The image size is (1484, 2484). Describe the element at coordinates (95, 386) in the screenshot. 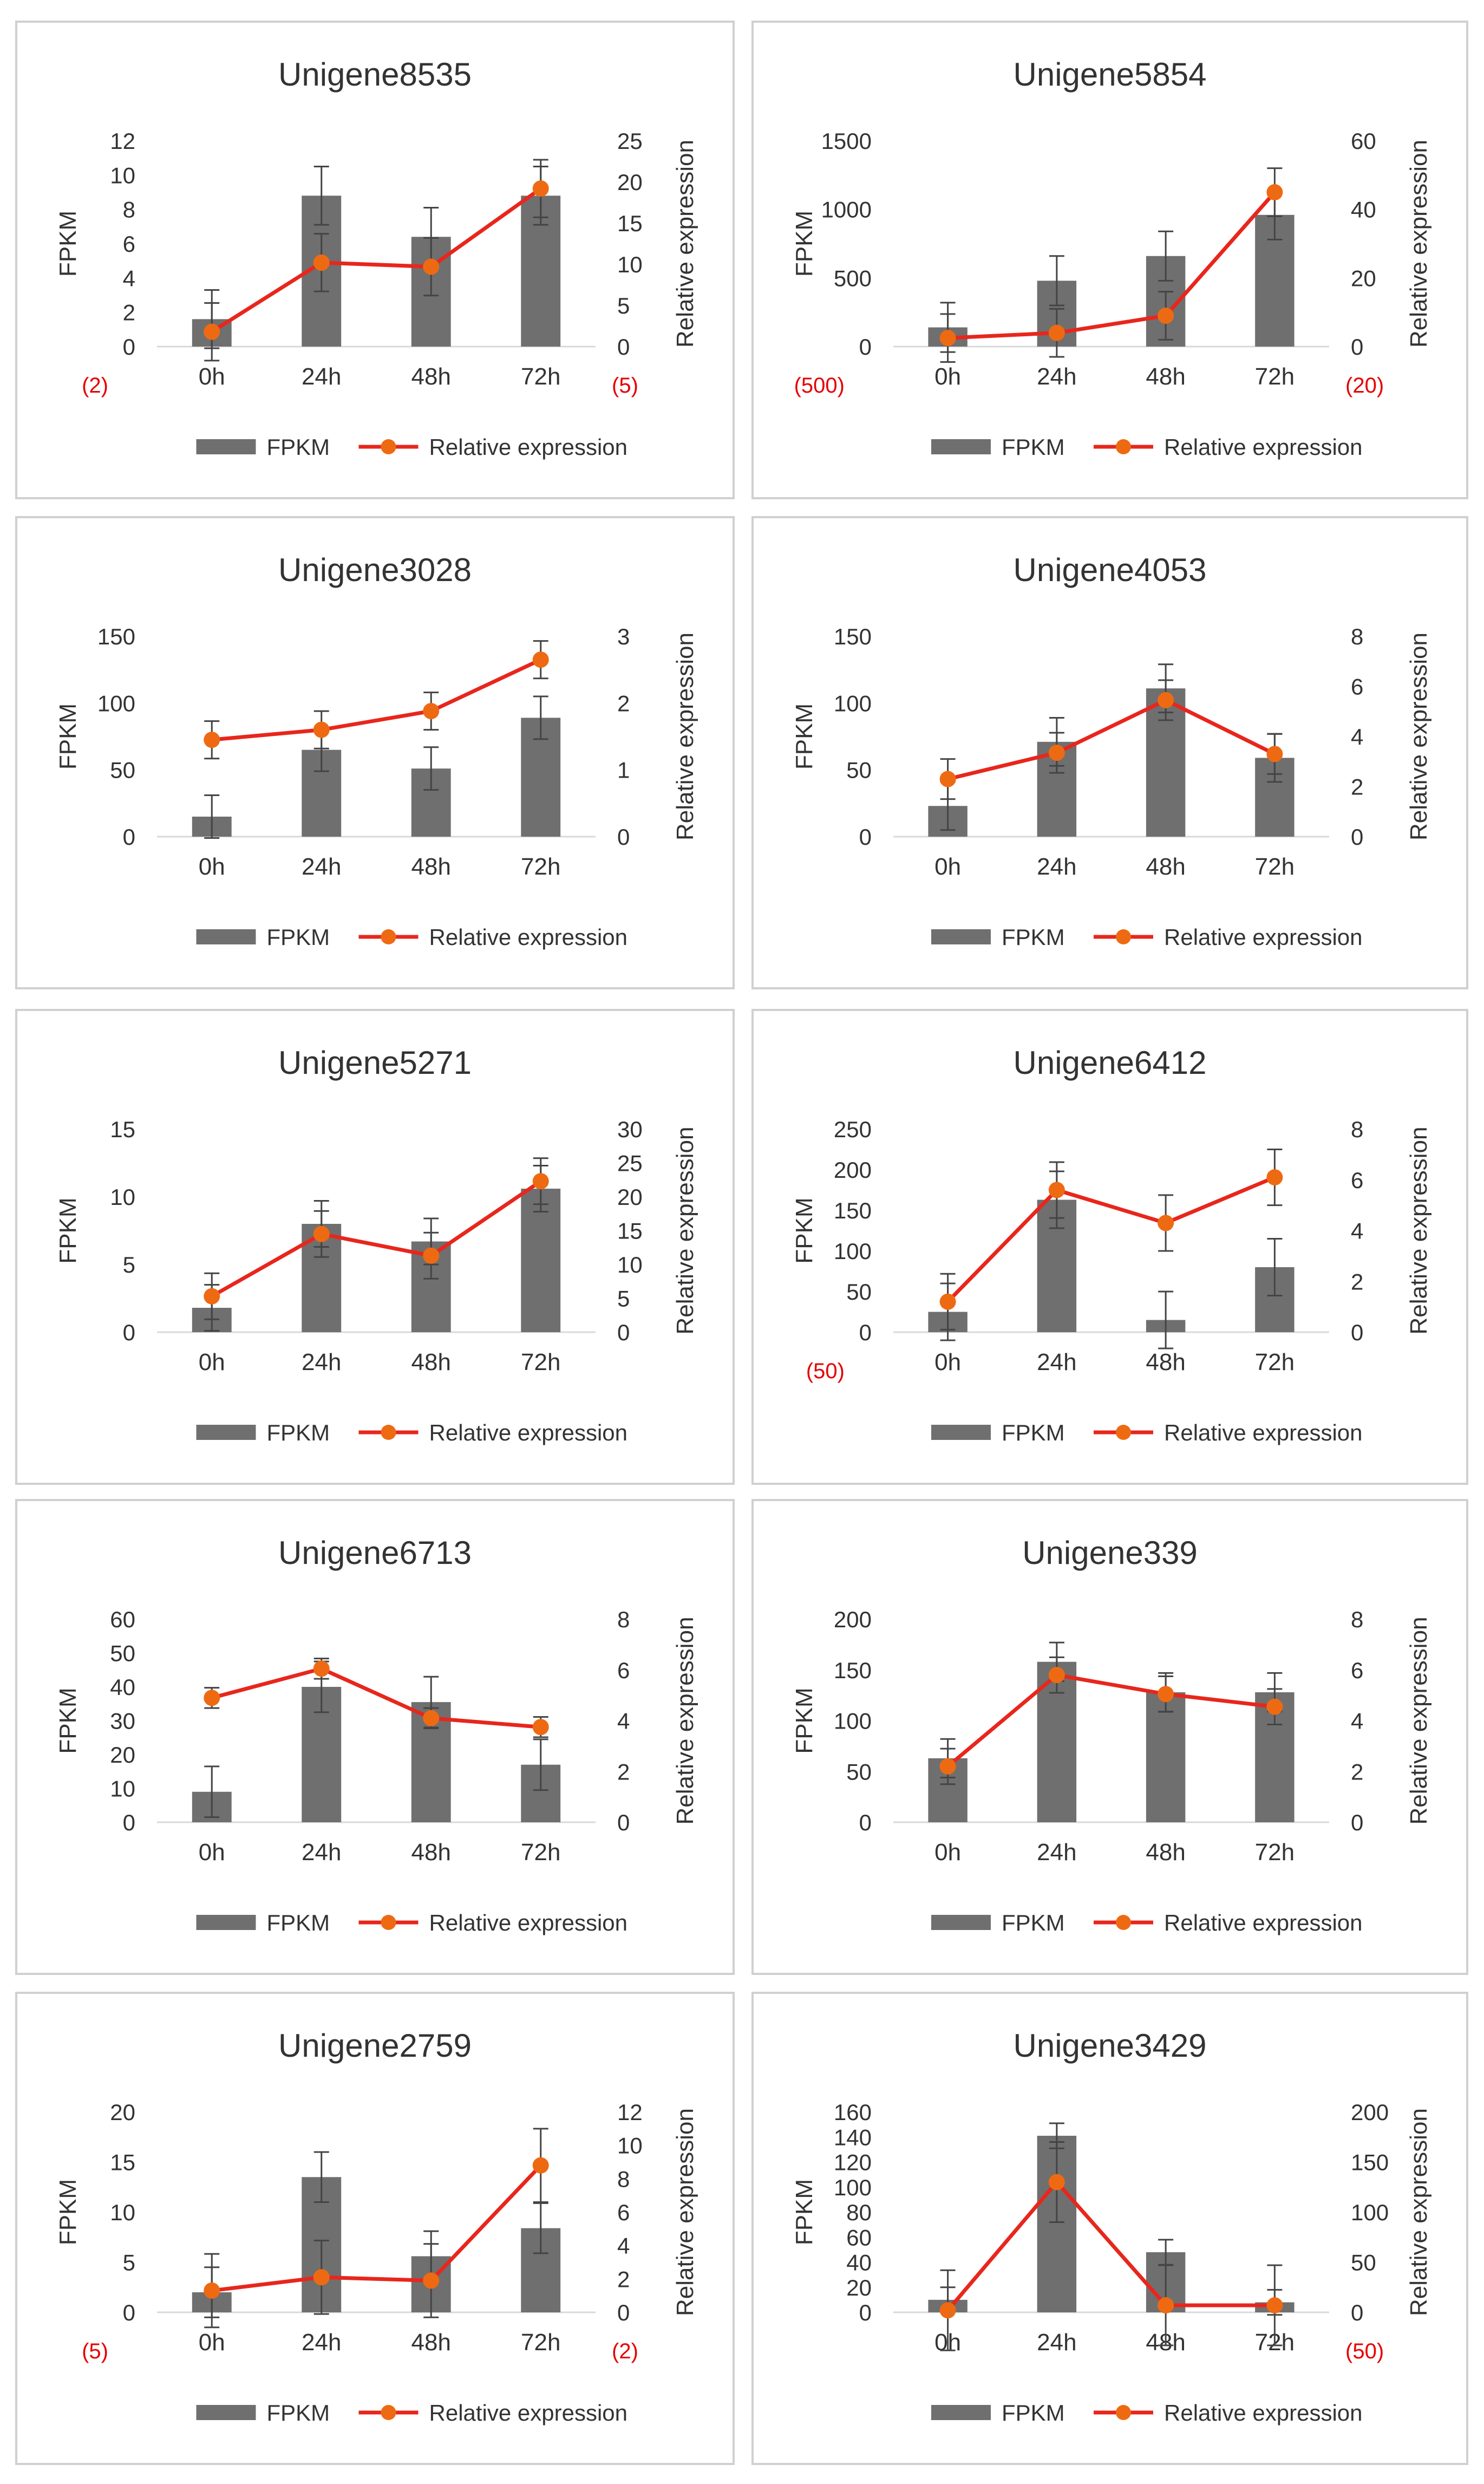

I see `y-negative-label: (2)` at that location.